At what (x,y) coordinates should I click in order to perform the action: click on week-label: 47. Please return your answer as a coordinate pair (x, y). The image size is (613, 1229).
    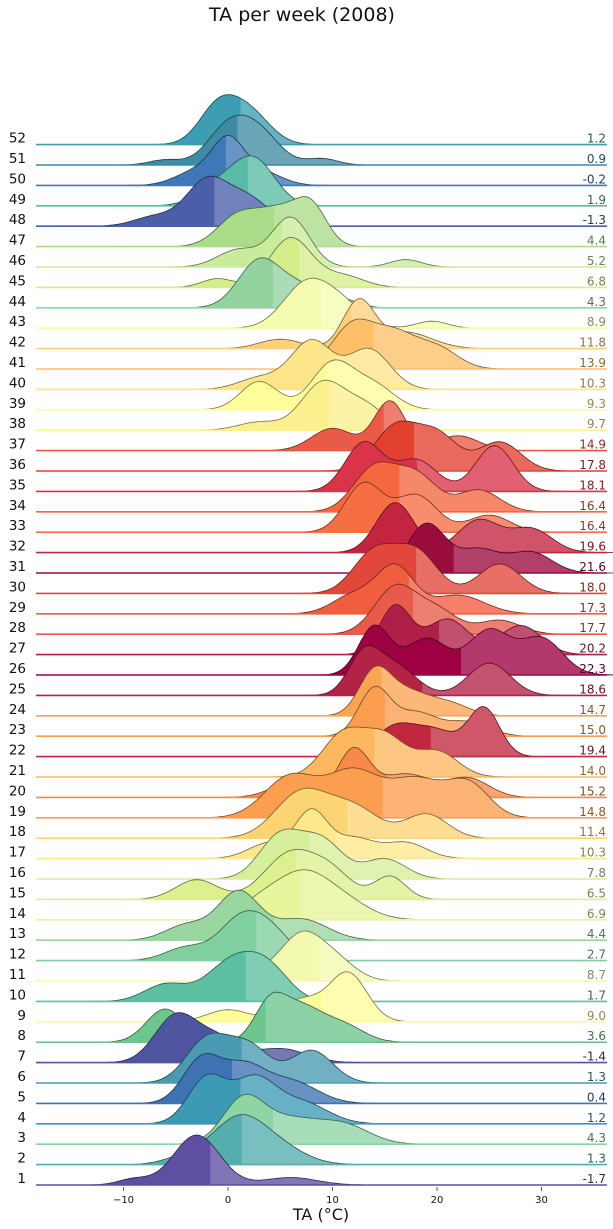
    Looking at the image, I should click on (17, 241).